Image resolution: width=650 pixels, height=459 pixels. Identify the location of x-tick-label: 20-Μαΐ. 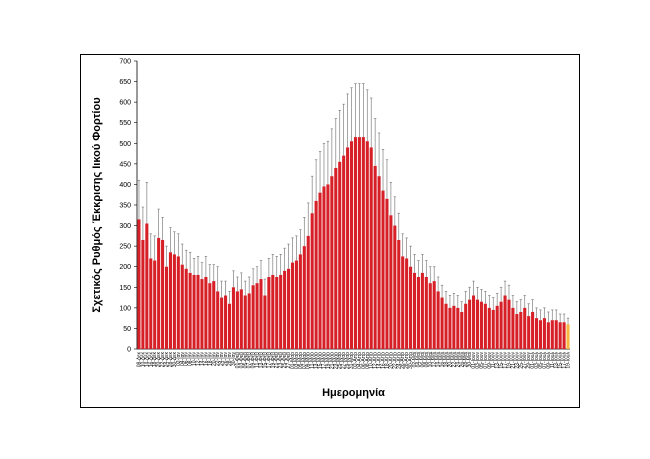
(449, 359).